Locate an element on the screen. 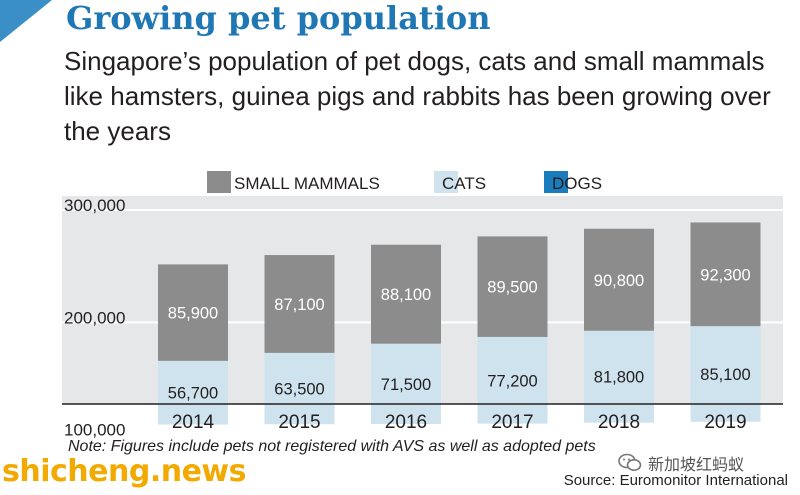  bar-value-label: 89,500 is located at coordinates (512, 288).